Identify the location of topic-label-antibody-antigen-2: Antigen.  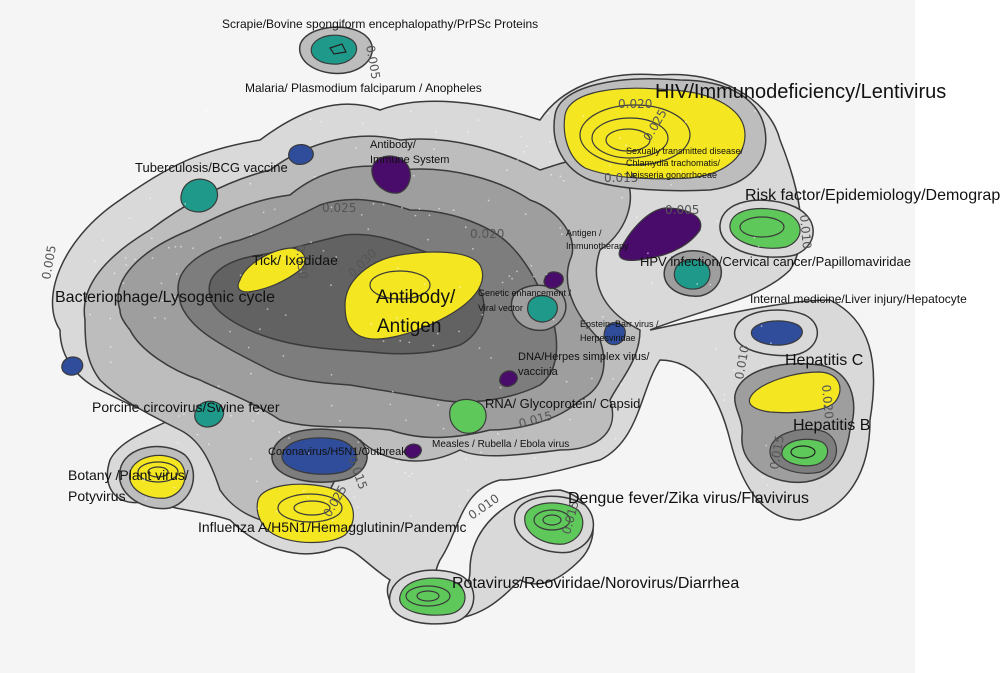
(409, 326).